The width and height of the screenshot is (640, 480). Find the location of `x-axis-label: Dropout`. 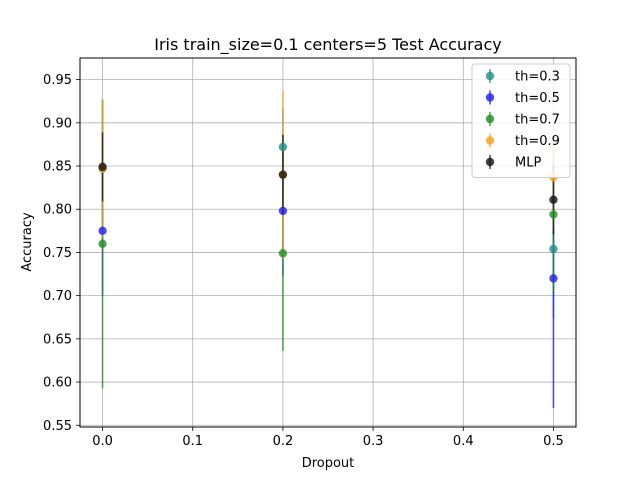

x-axis-label: Dropout is located at coordinates (328, 463).